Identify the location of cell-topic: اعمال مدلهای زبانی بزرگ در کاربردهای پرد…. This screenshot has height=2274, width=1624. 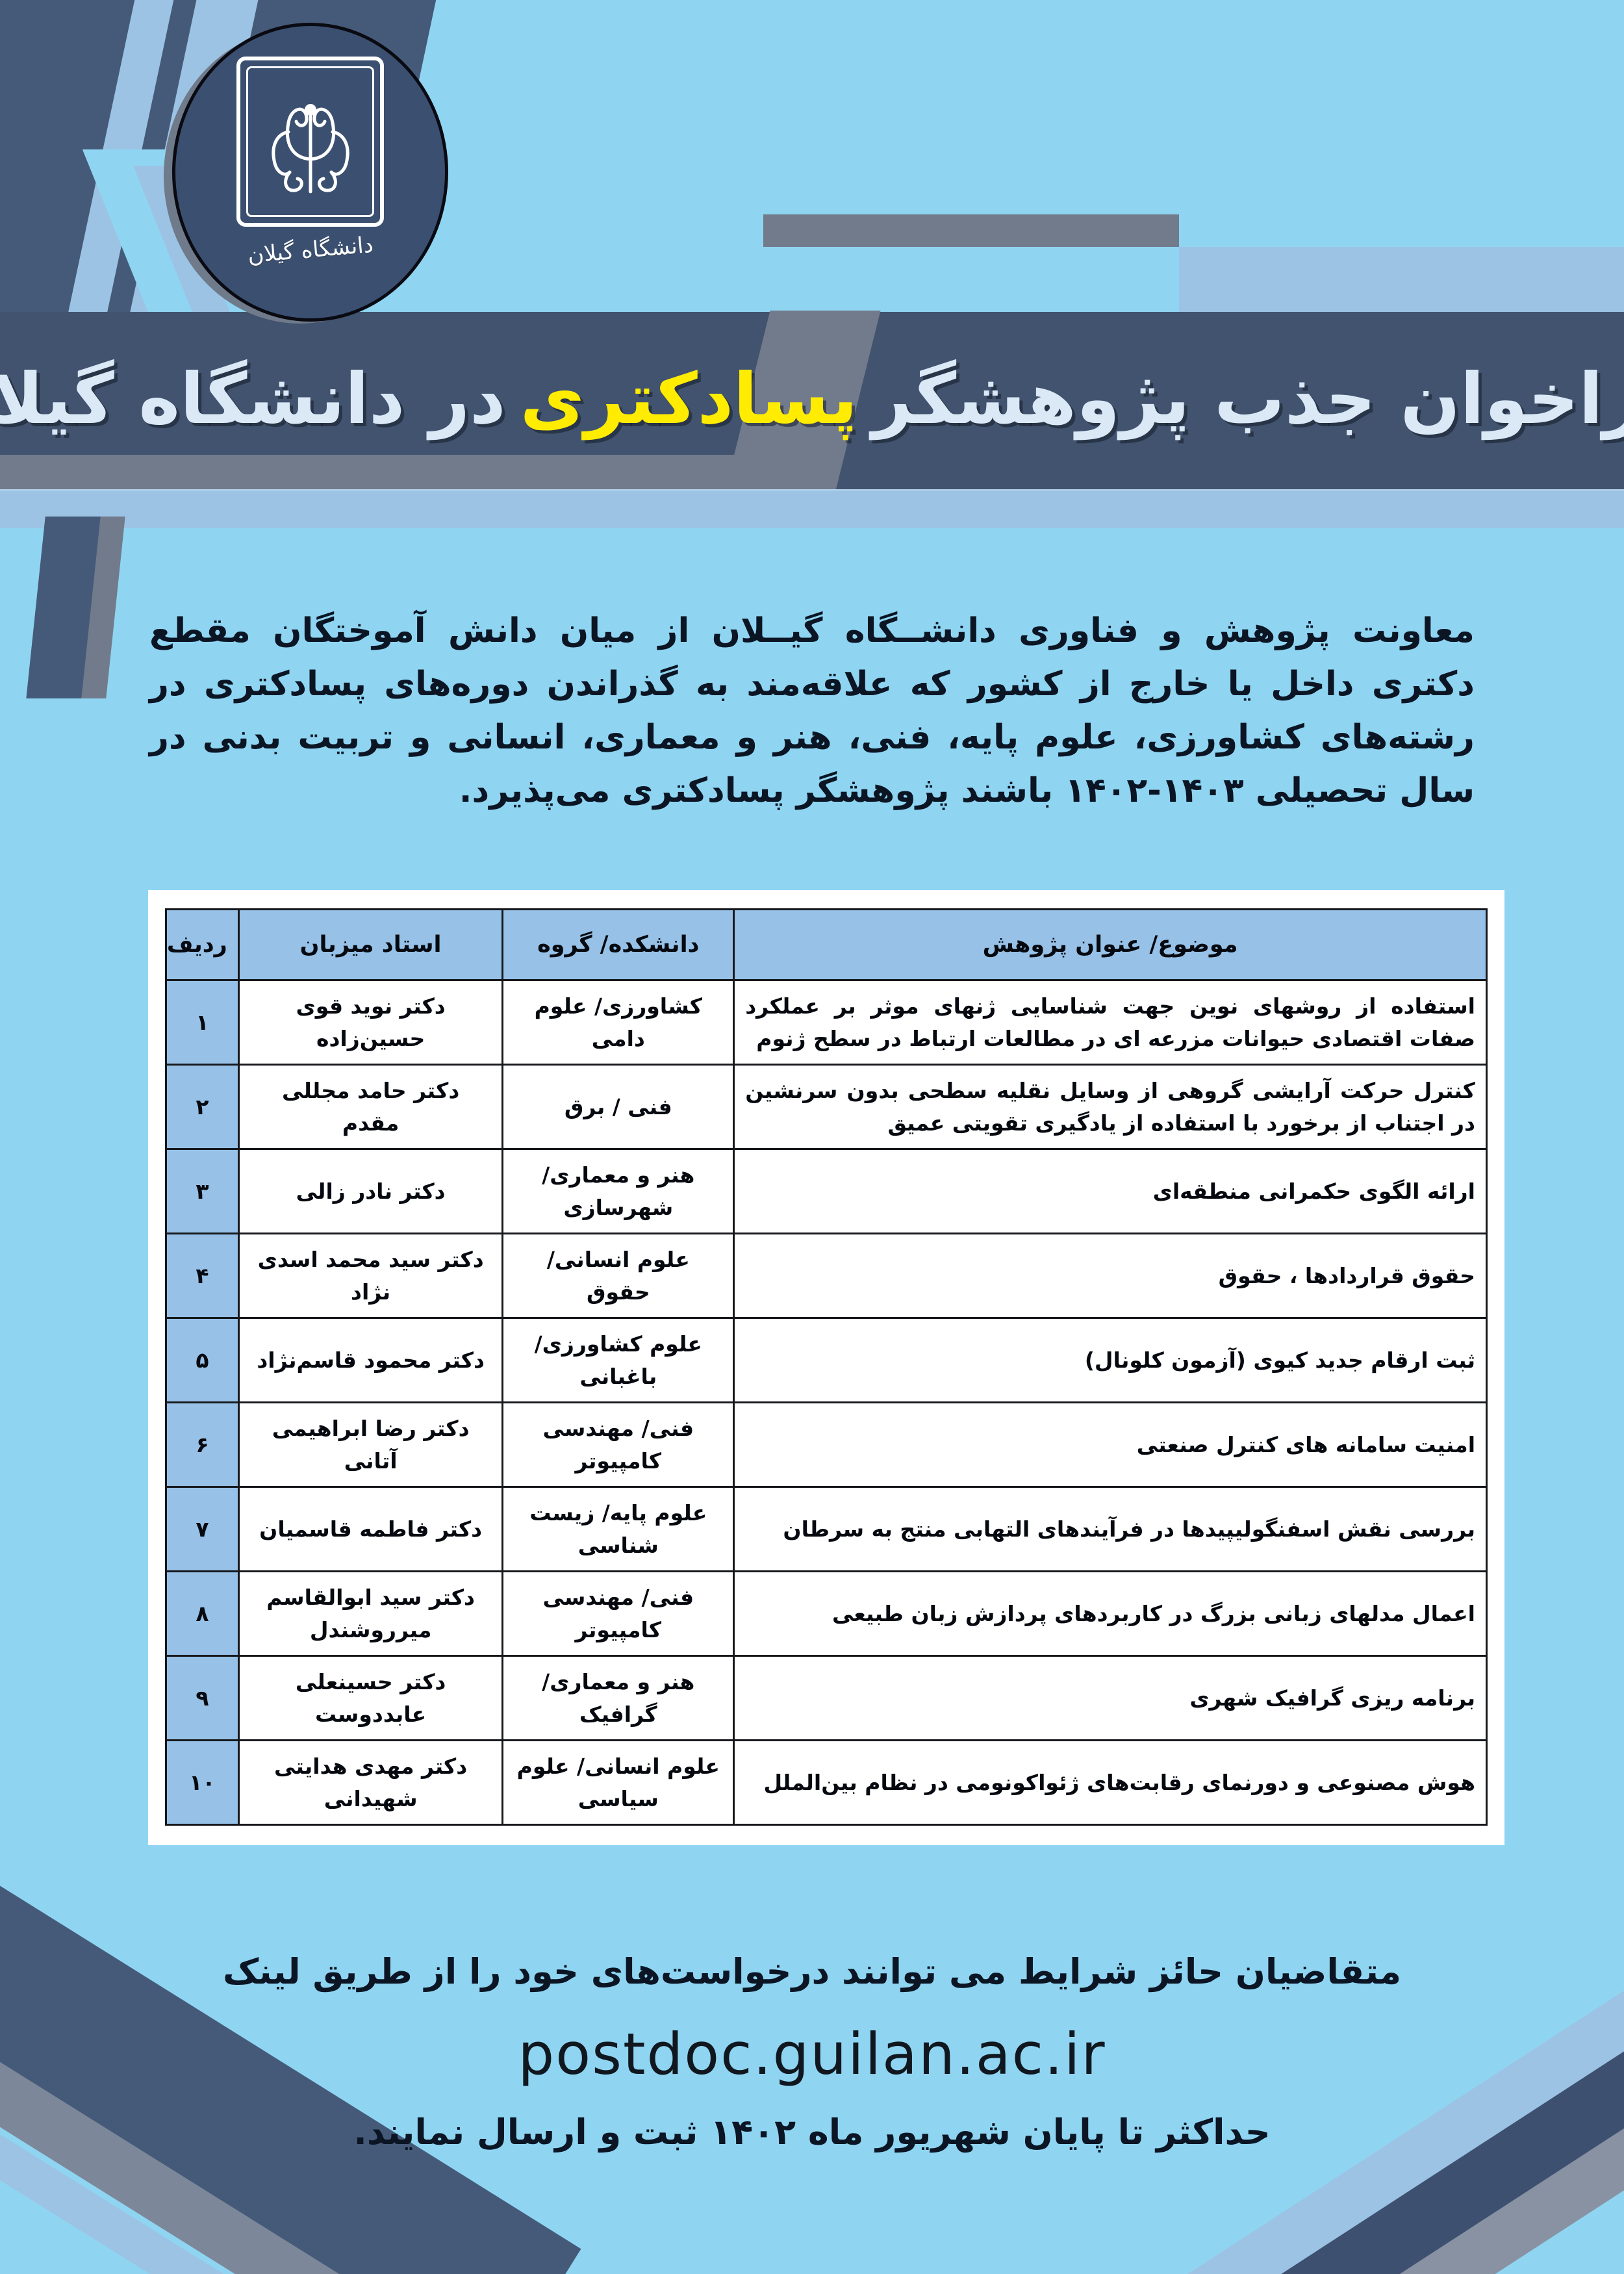
(1110, 1613).